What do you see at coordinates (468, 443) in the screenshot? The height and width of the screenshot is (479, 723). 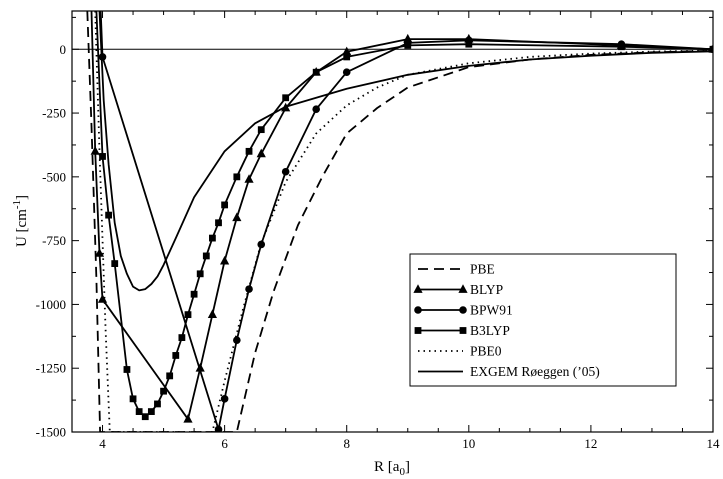 I see `x-tick-label: 10` at bounding box center [468, 443].